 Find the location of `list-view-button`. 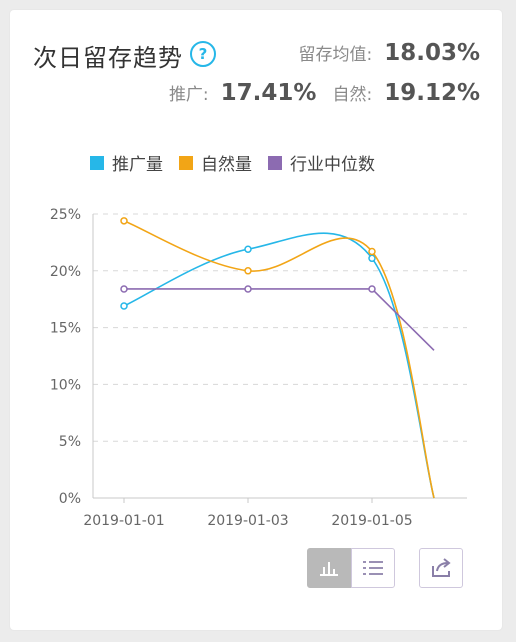

list-view-button is located at coordinates (373, 568).